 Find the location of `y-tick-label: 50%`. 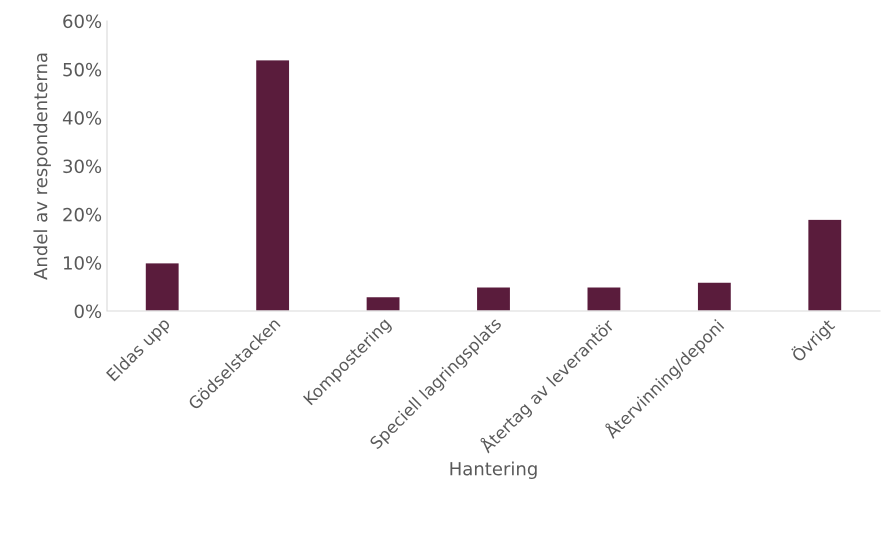

y-tick-label: 50% is located at coordinates (82, 69).